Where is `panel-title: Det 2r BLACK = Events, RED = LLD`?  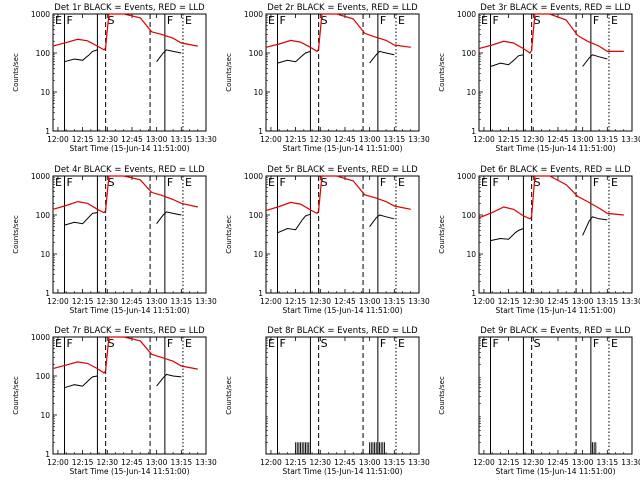 panel-title: Det 2r BLACK = Events, RED = LLD is located at coordinates (342, 8).